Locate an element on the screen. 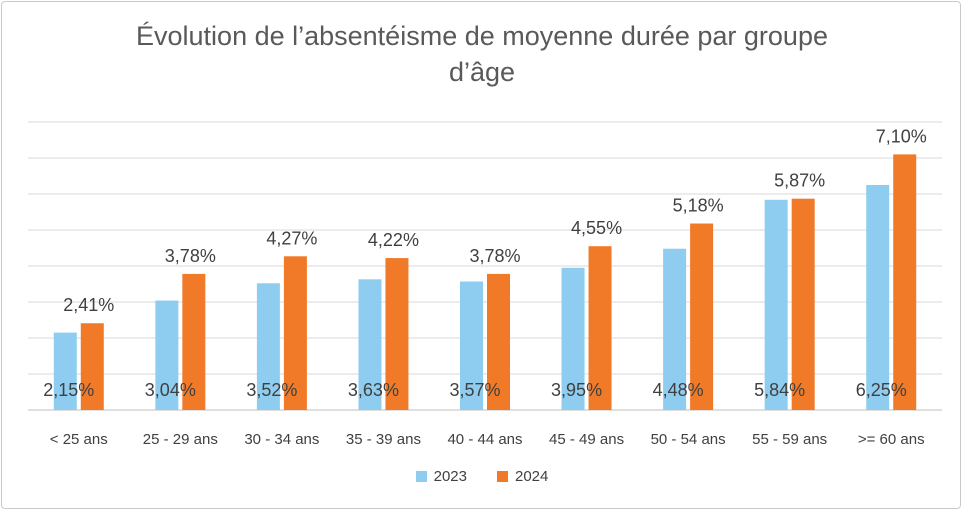 The height and width of the screenshot is (512, 964). data-label-2024-6: 5,18% is located at coordinates (698, 206).